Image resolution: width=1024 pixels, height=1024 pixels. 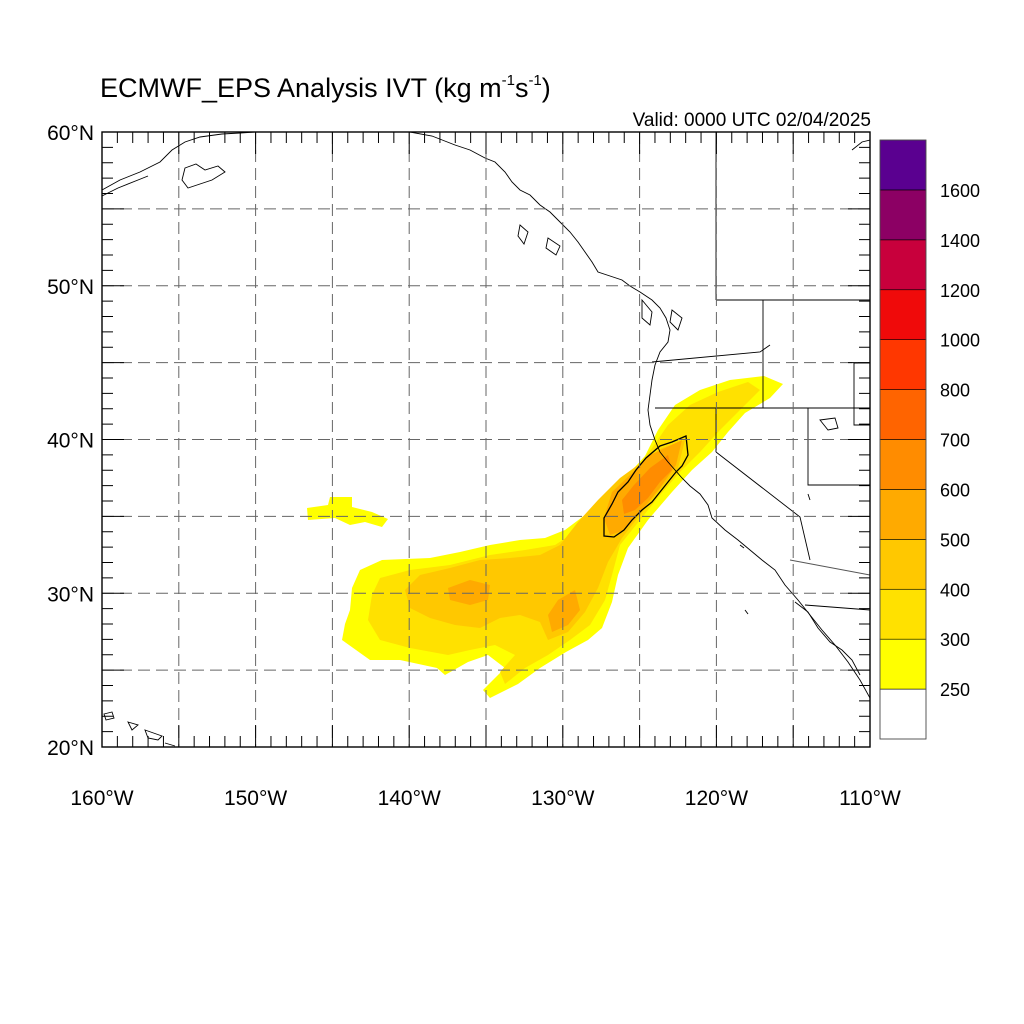 I want to click on lat-tick-label: 40°N, so click(x=70, y=441).